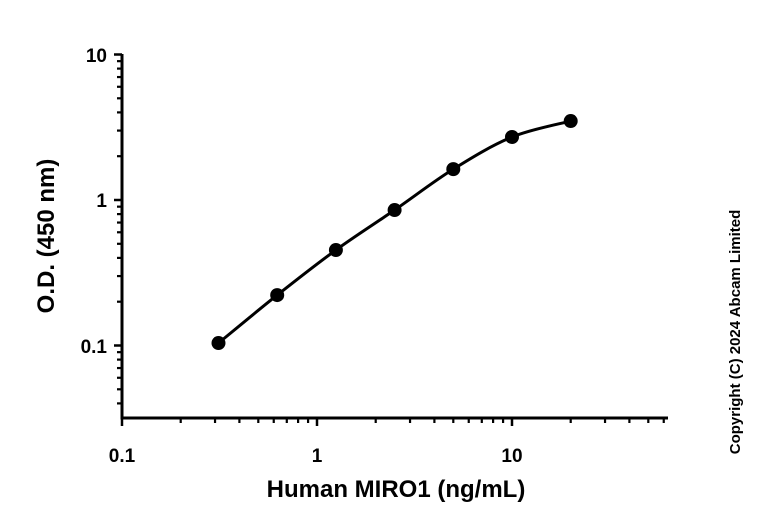 Image resolution: width=768 pixels, height=529 pixels. I want to click on copyright-notice: Copyright (C) 2024 Abcam Limited, so click(735, 332).